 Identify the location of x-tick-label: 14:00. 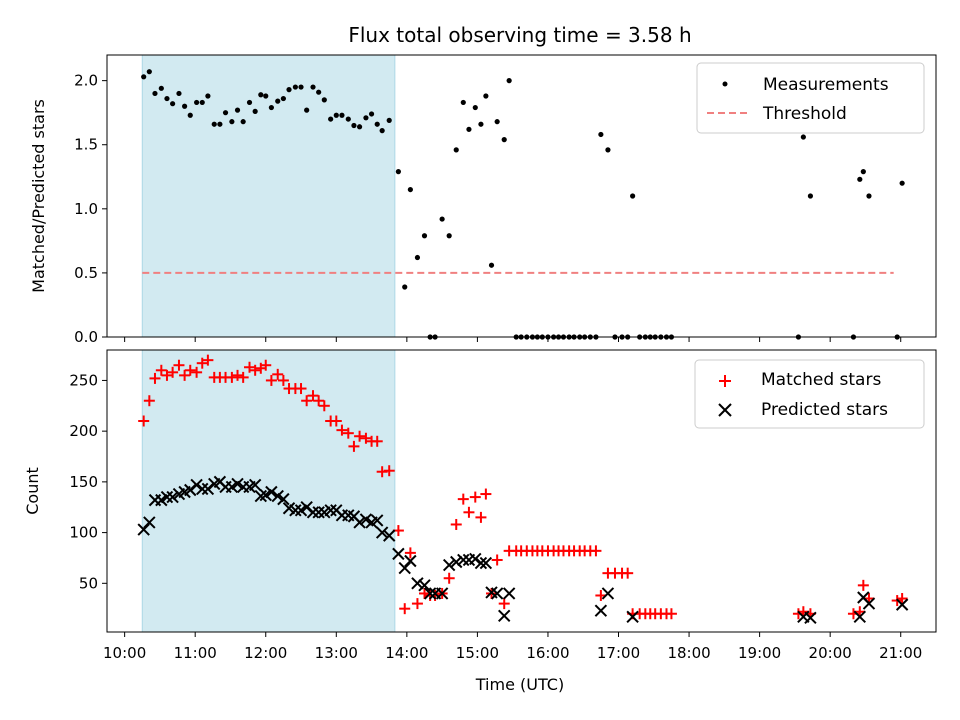
(406, 653).